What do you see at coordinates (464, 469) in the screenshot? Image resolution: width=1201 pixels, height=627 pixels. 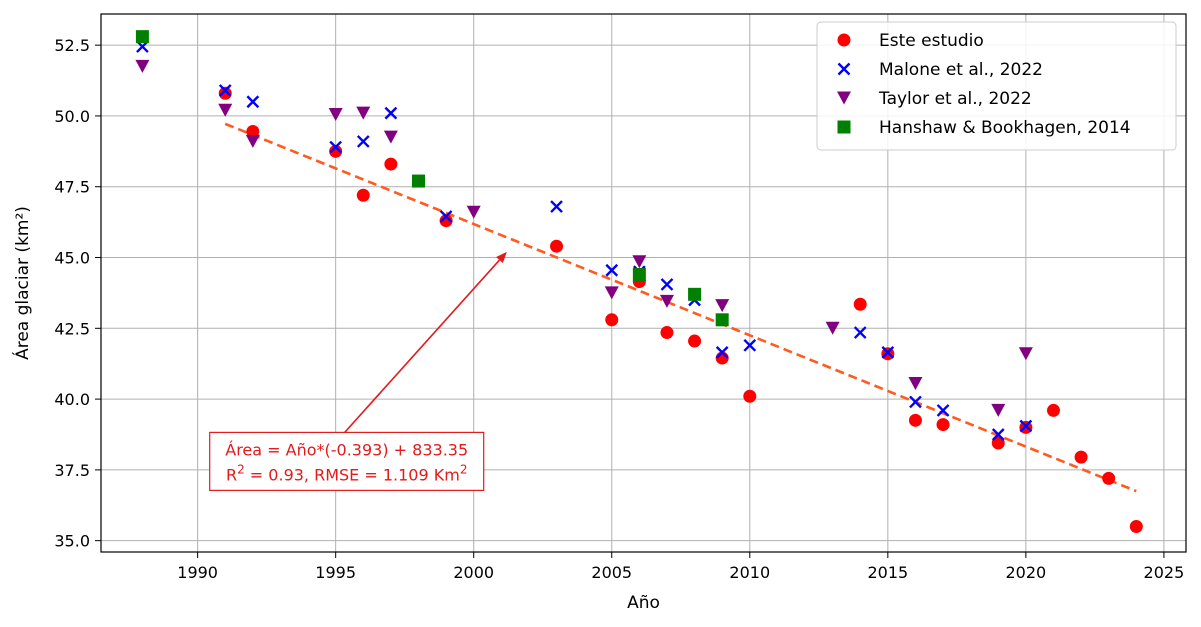 I see `superscript: 2` at bounding box center [464, 469].